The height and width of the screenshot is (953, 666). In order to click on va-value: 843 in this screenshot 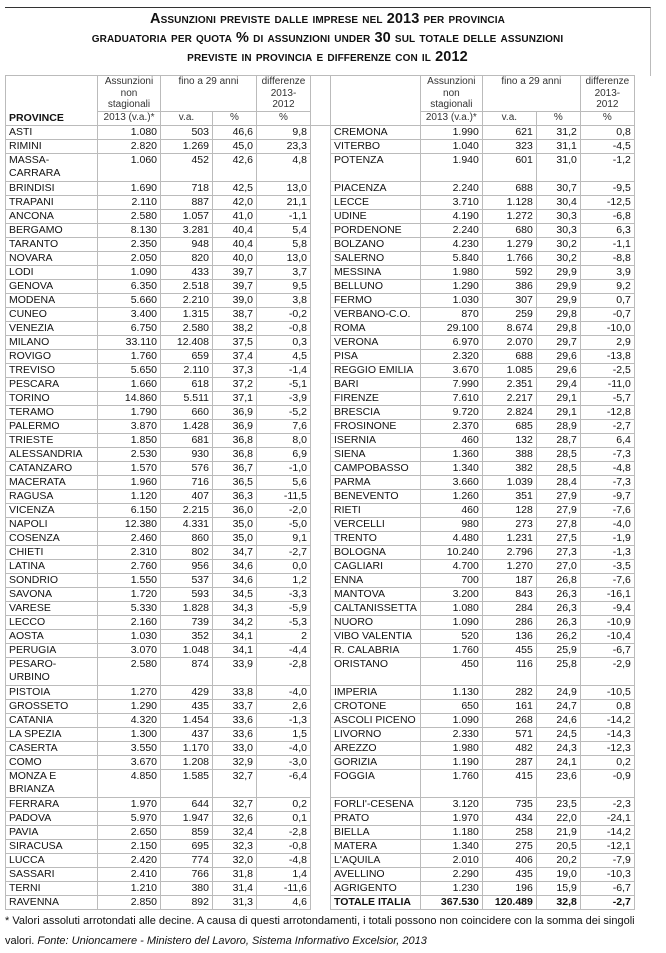, I will do `click(509, 594)`.